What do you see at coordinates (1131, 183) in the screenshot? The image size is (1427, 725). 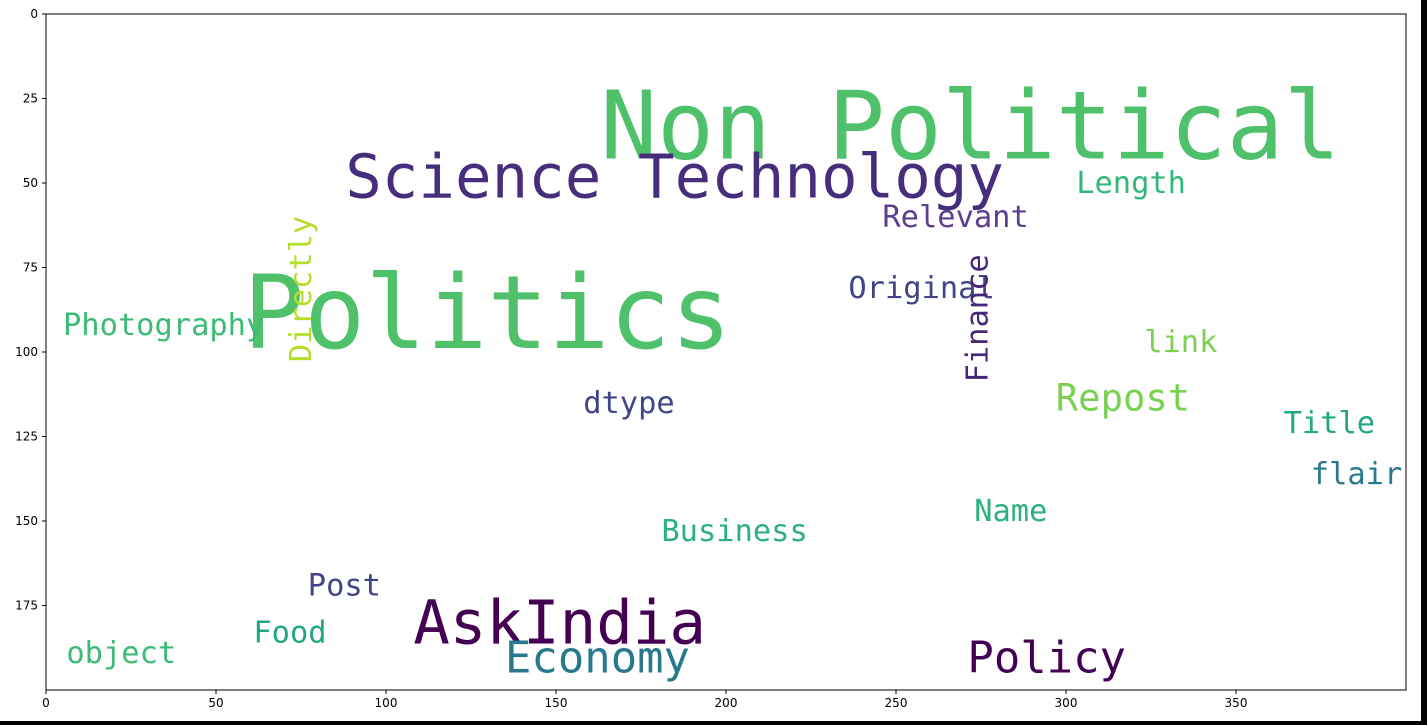 I see `word-length: Length` at bounding box center [1131, 183].